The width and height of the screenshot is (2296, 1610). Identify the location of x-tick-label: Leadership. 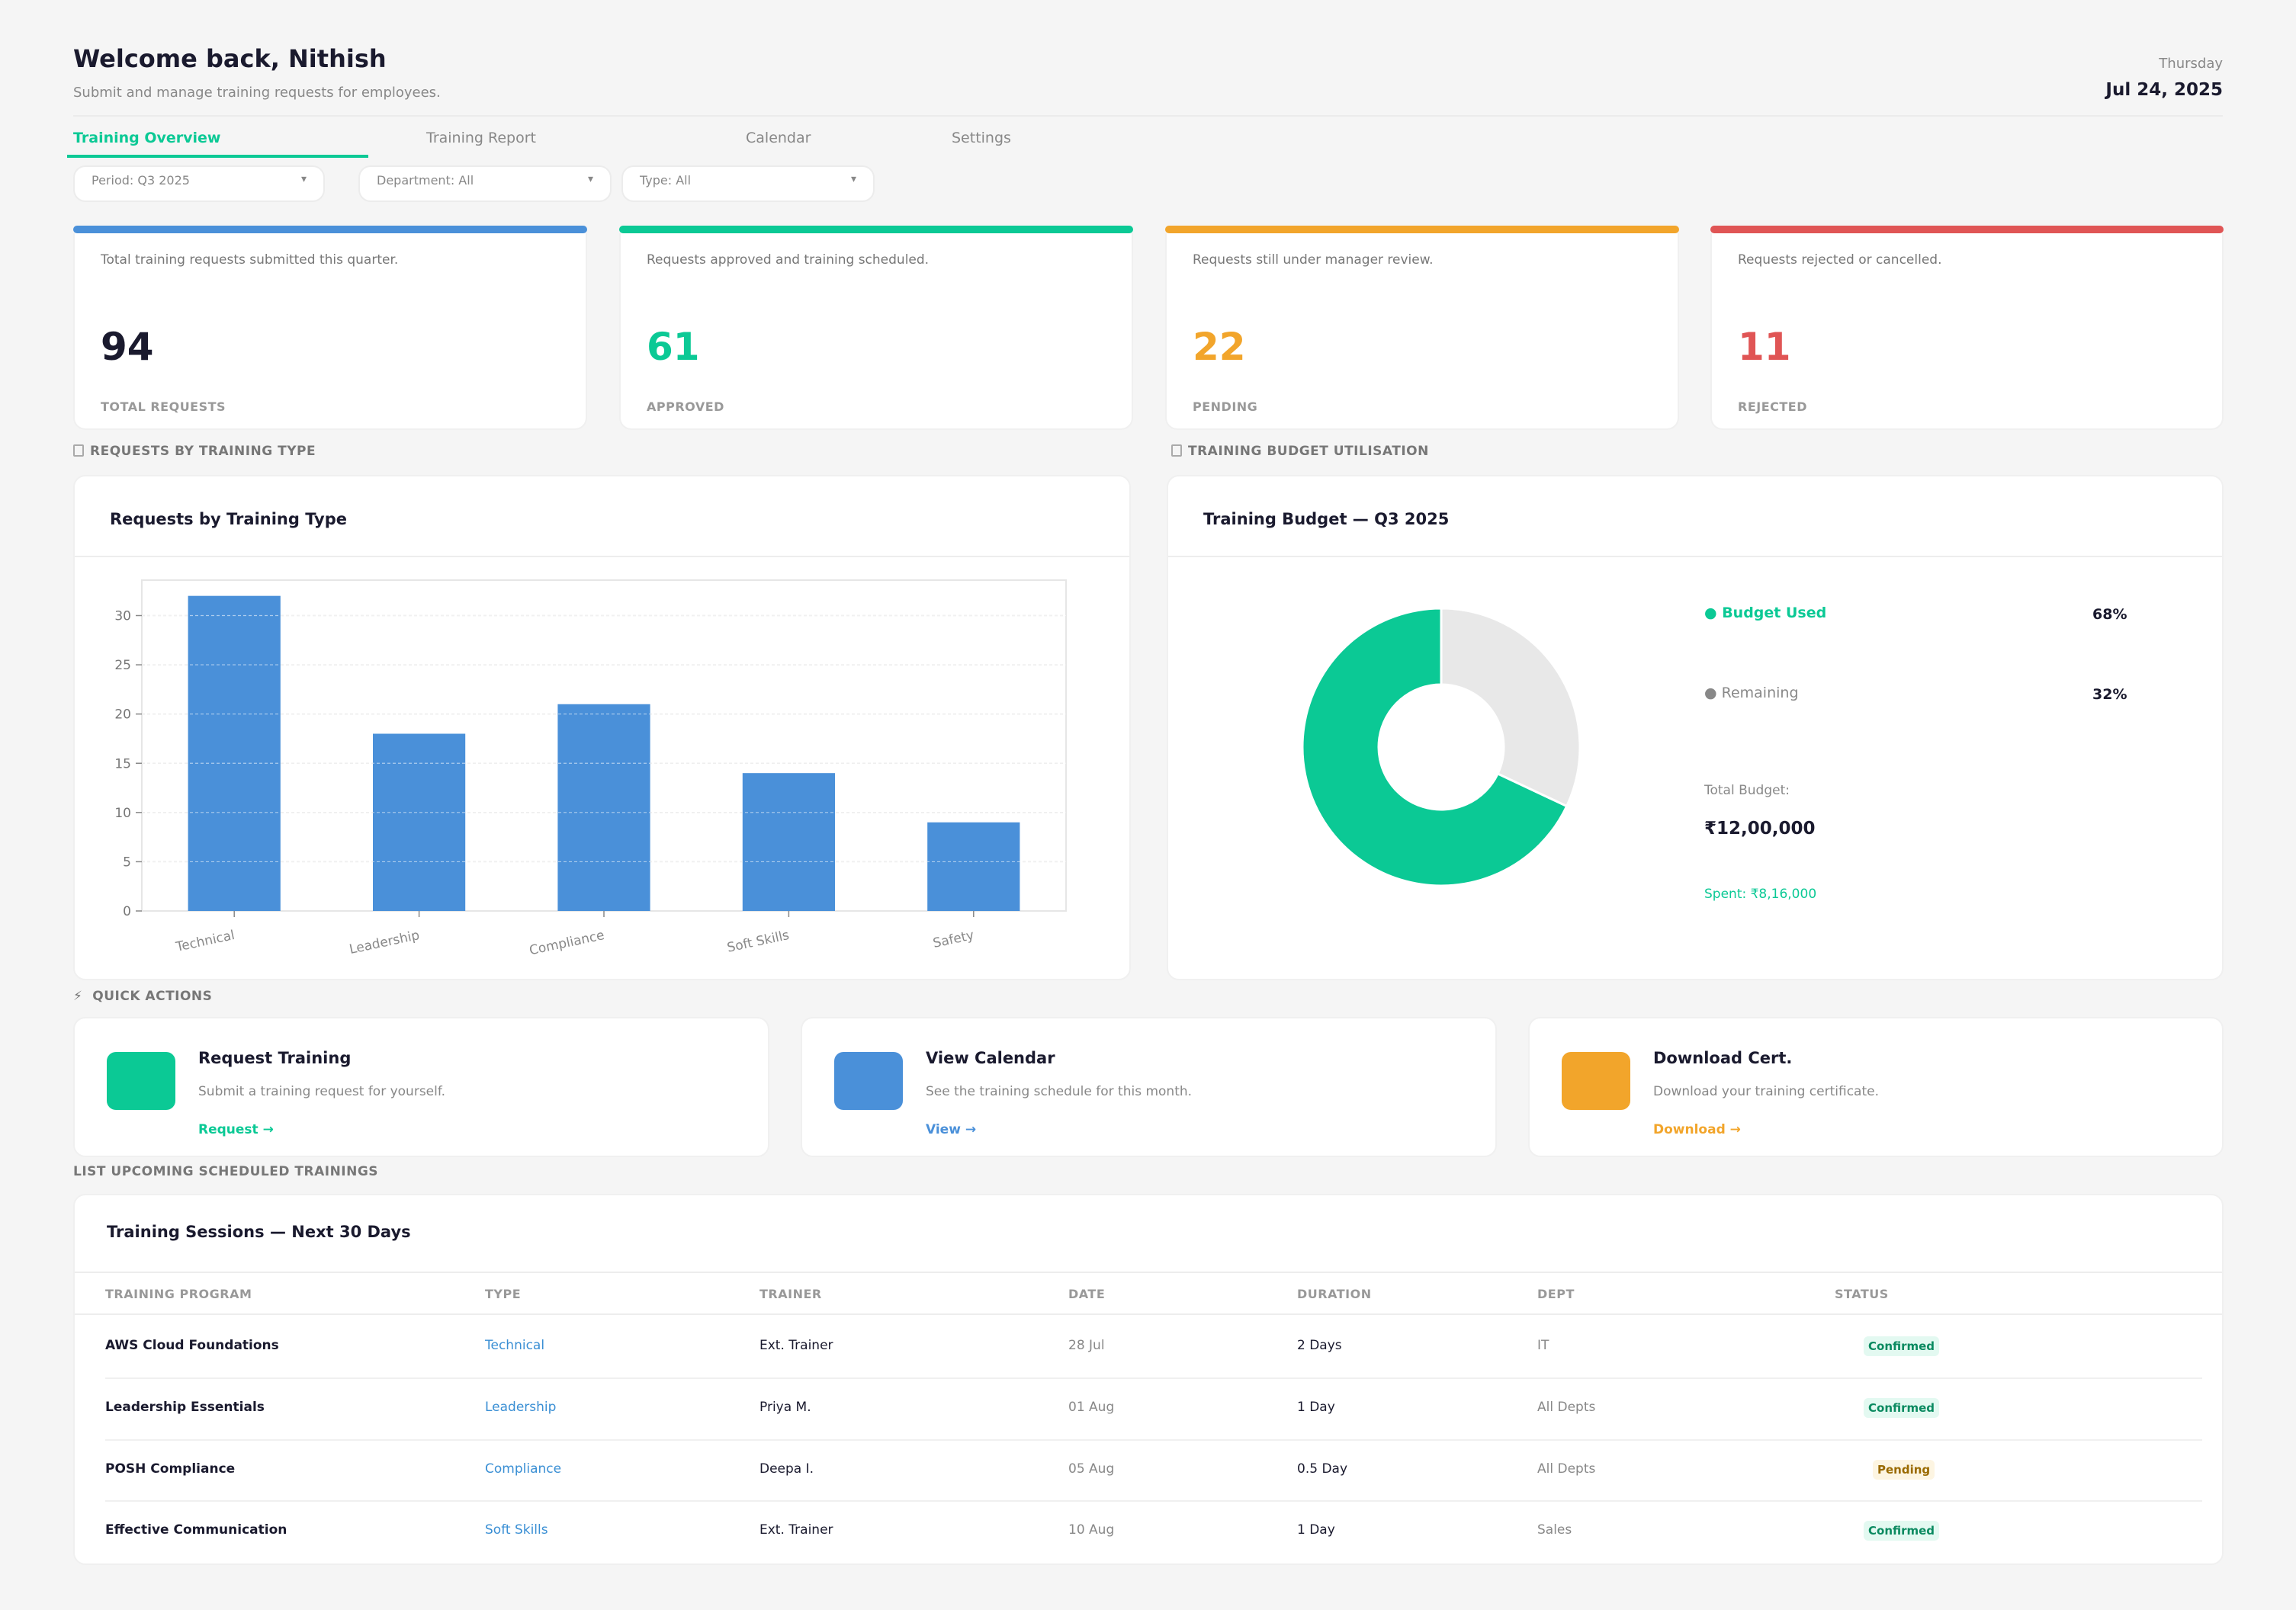
(384, 942).